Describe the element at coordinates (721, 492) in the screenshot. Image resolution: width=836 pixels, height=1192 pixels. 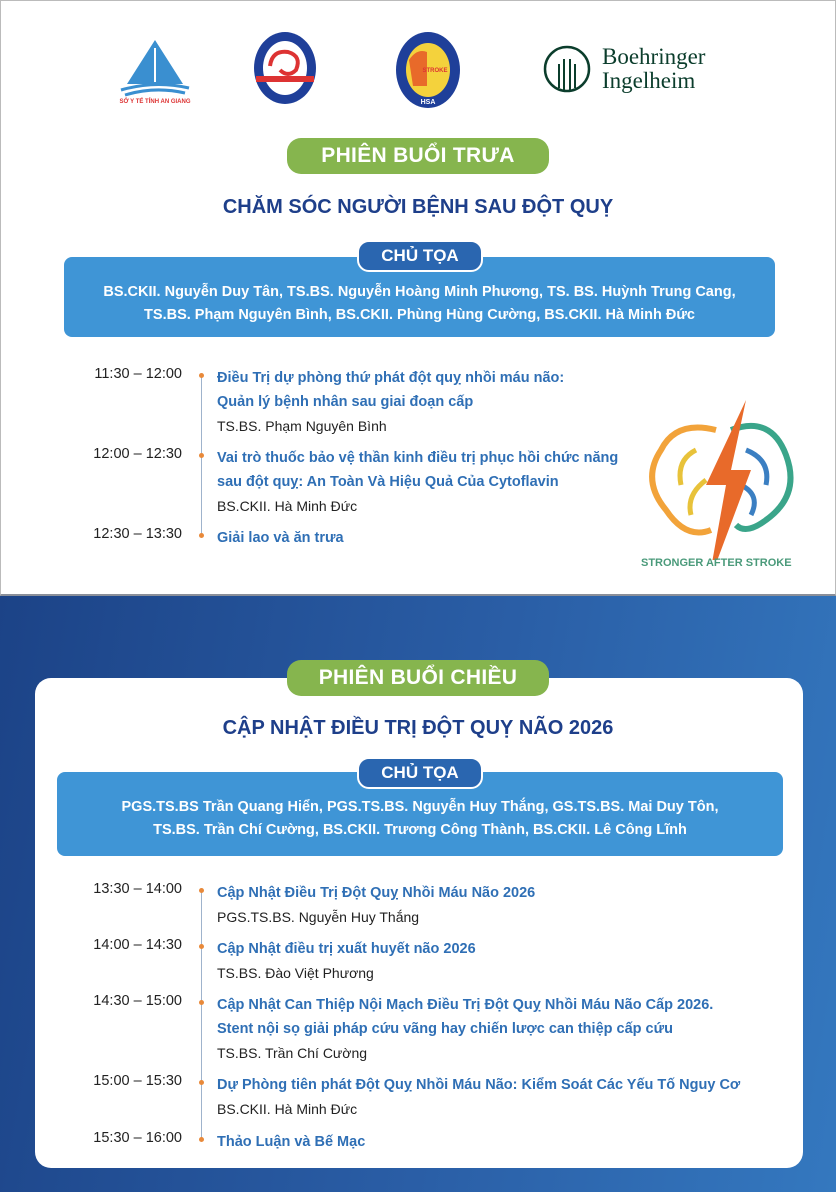
I see `brain-lightning-icon` at that location.